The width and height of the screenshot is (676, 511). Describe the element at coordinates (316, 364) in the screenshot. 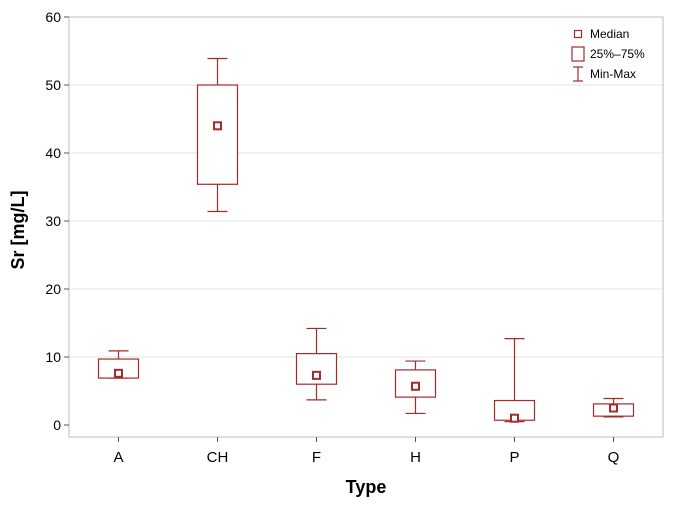

I see `box-f` at that location.